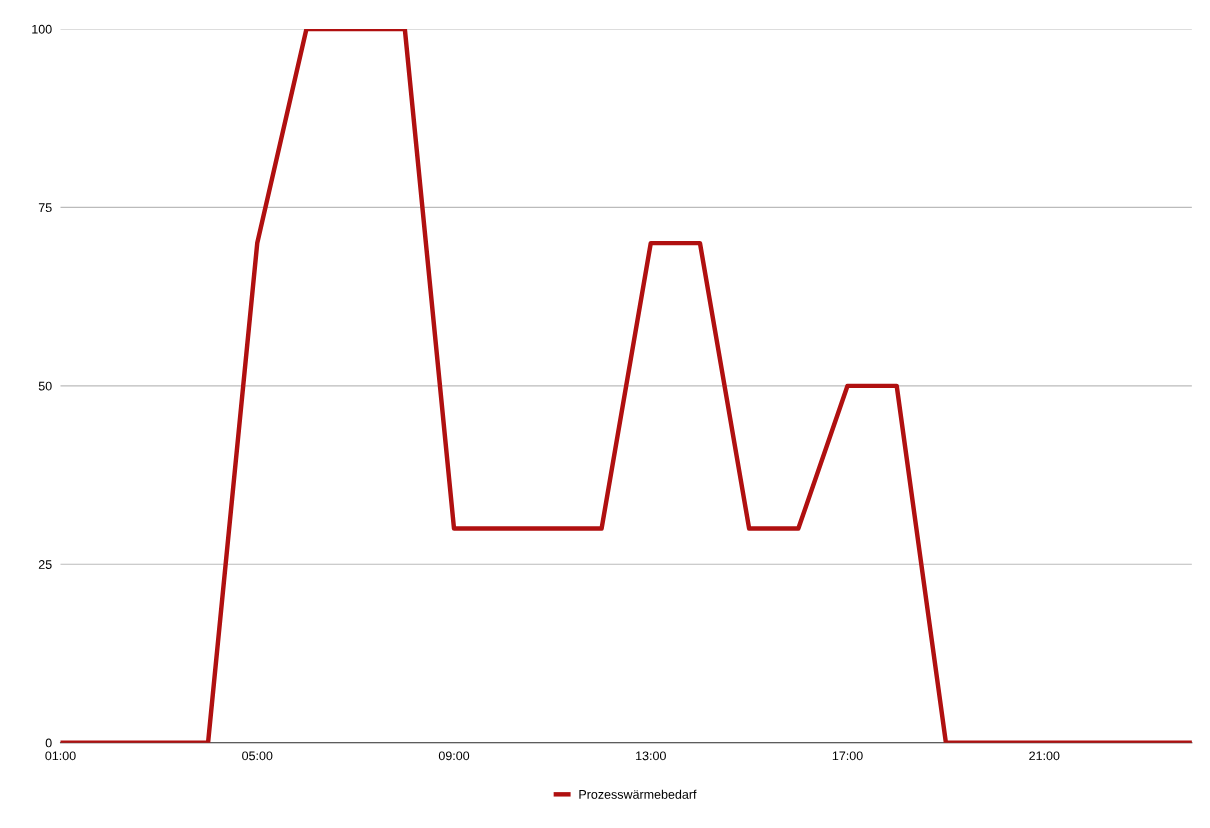 The image size is (1210, 828). I want to click on y-tick-label: 50, so click(45, 386).